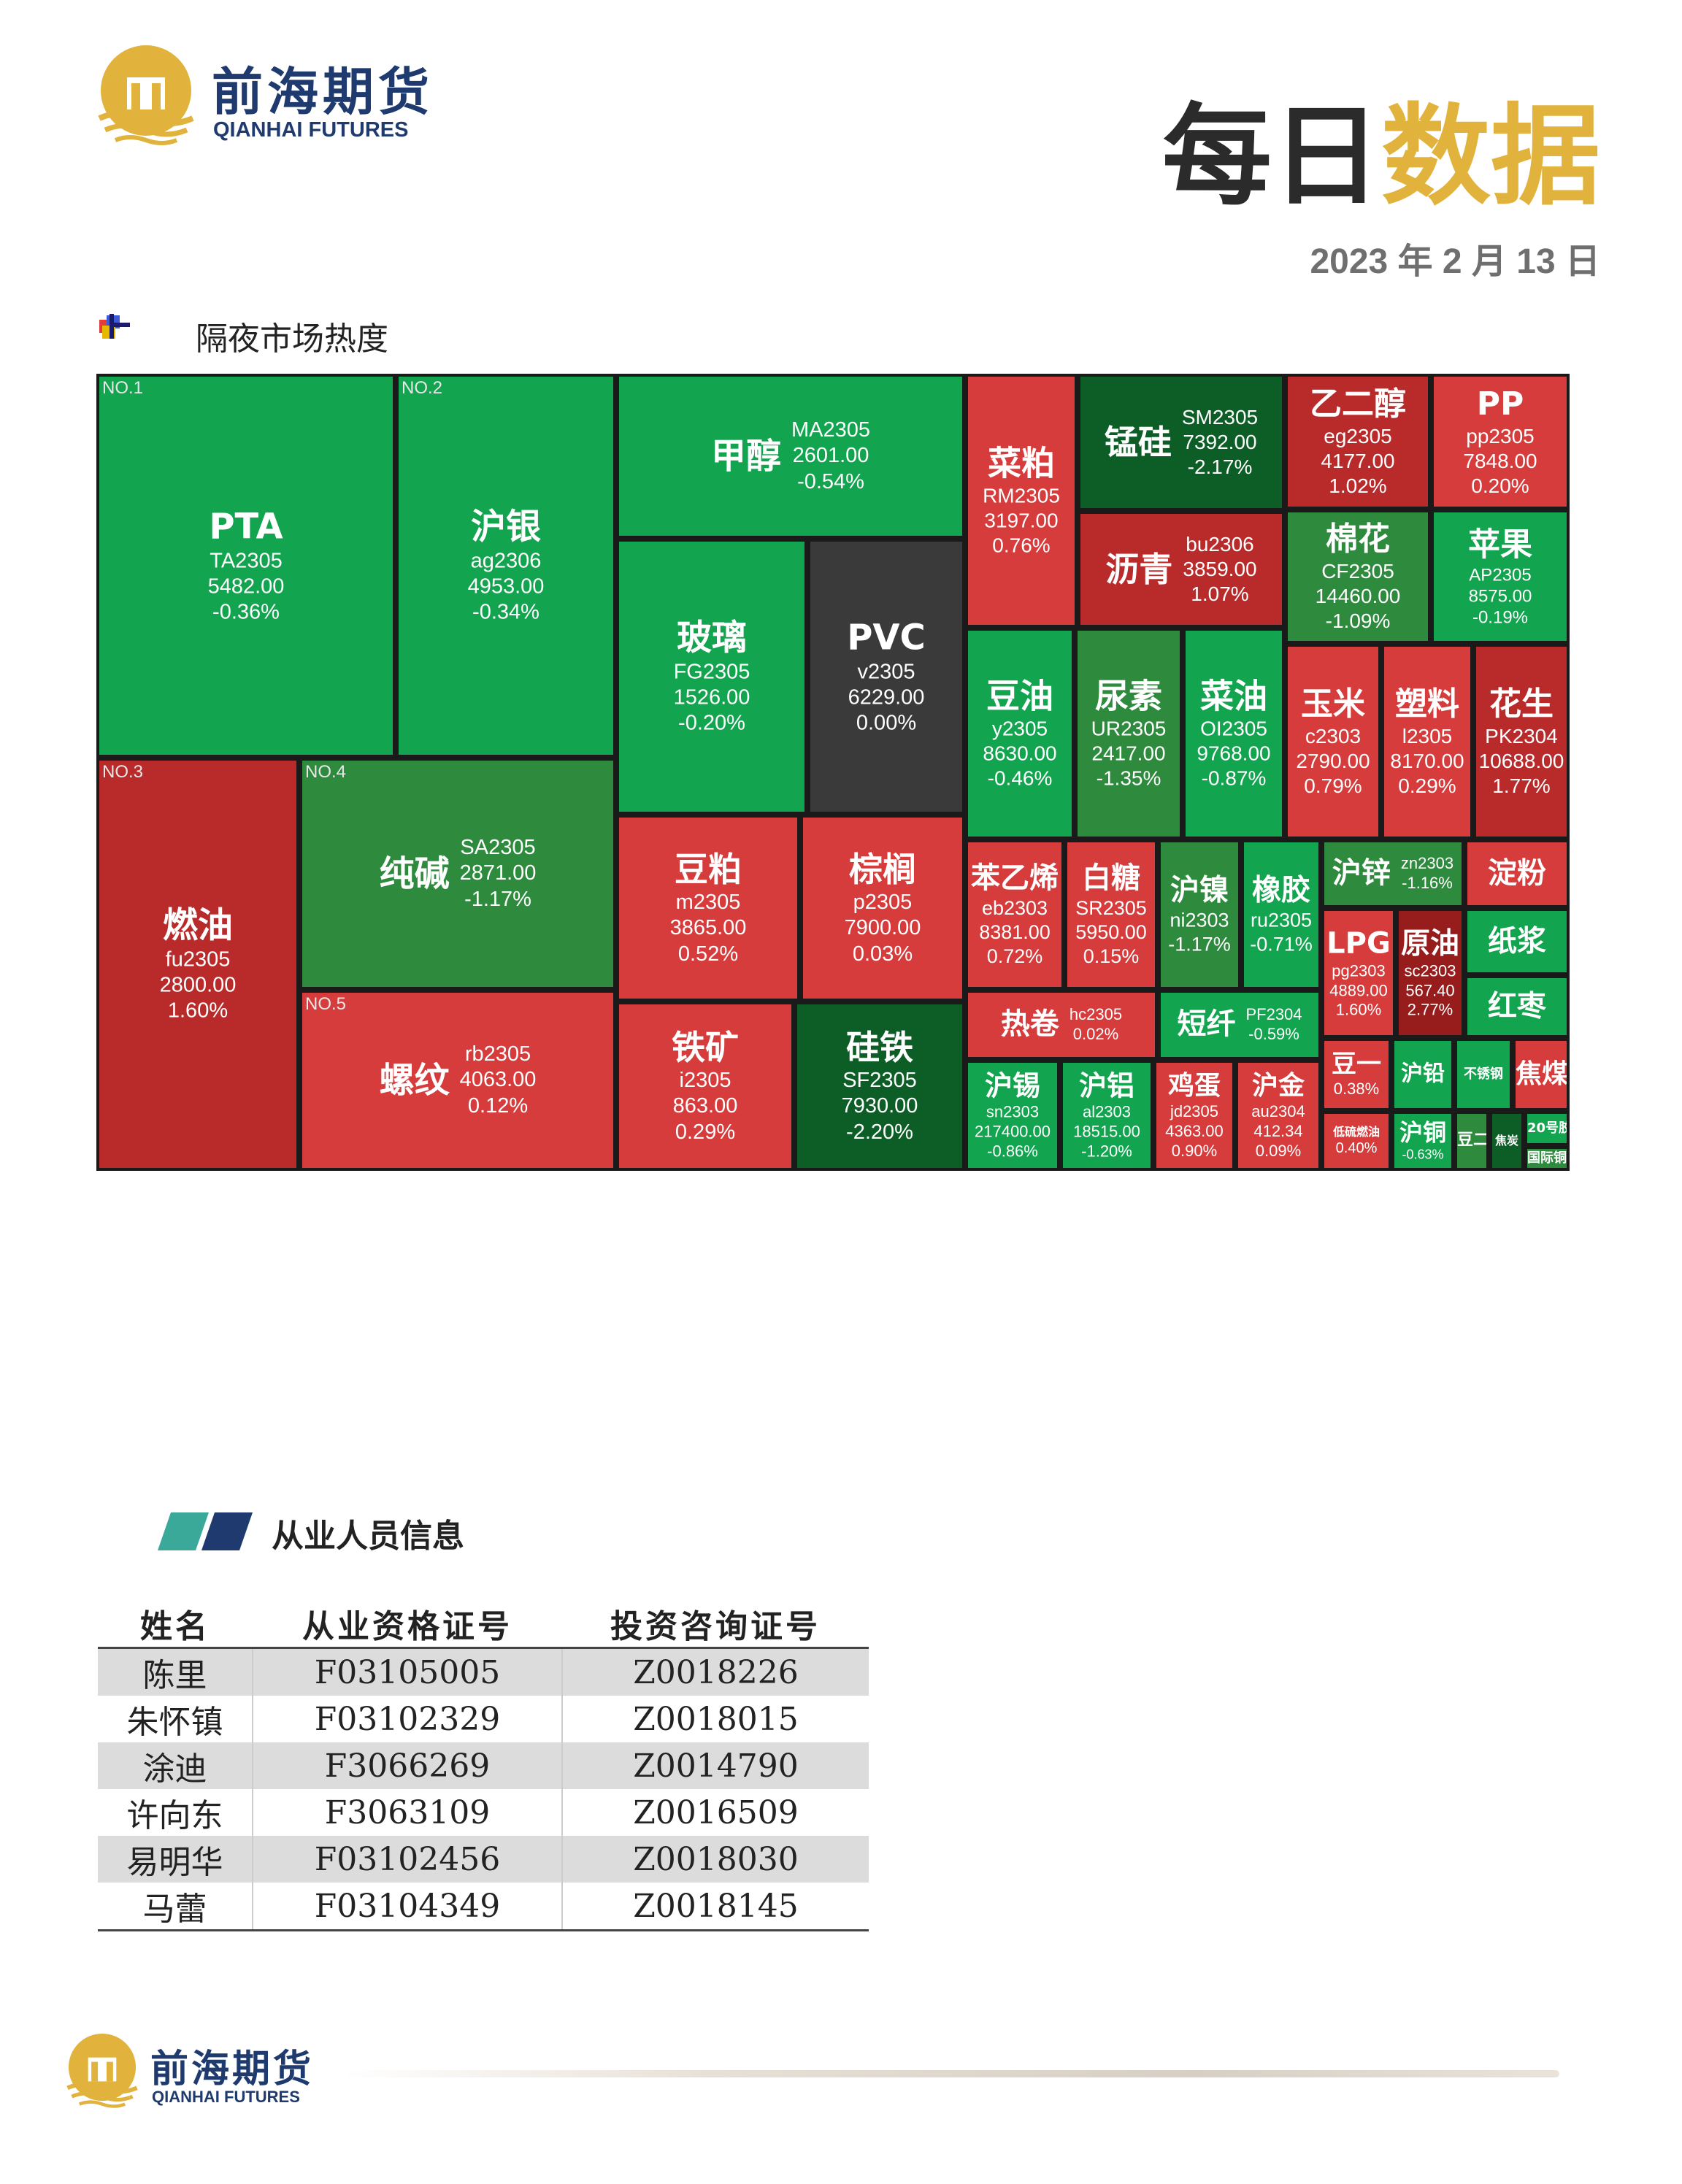 This screenshot has height=2184, width=1682. What do you see at coordinates (1021, 501) in the screenshot?
I see `tile-content: 菜粕 RM2305 3197.00 0.76%` at bounding box center [1021, 501].